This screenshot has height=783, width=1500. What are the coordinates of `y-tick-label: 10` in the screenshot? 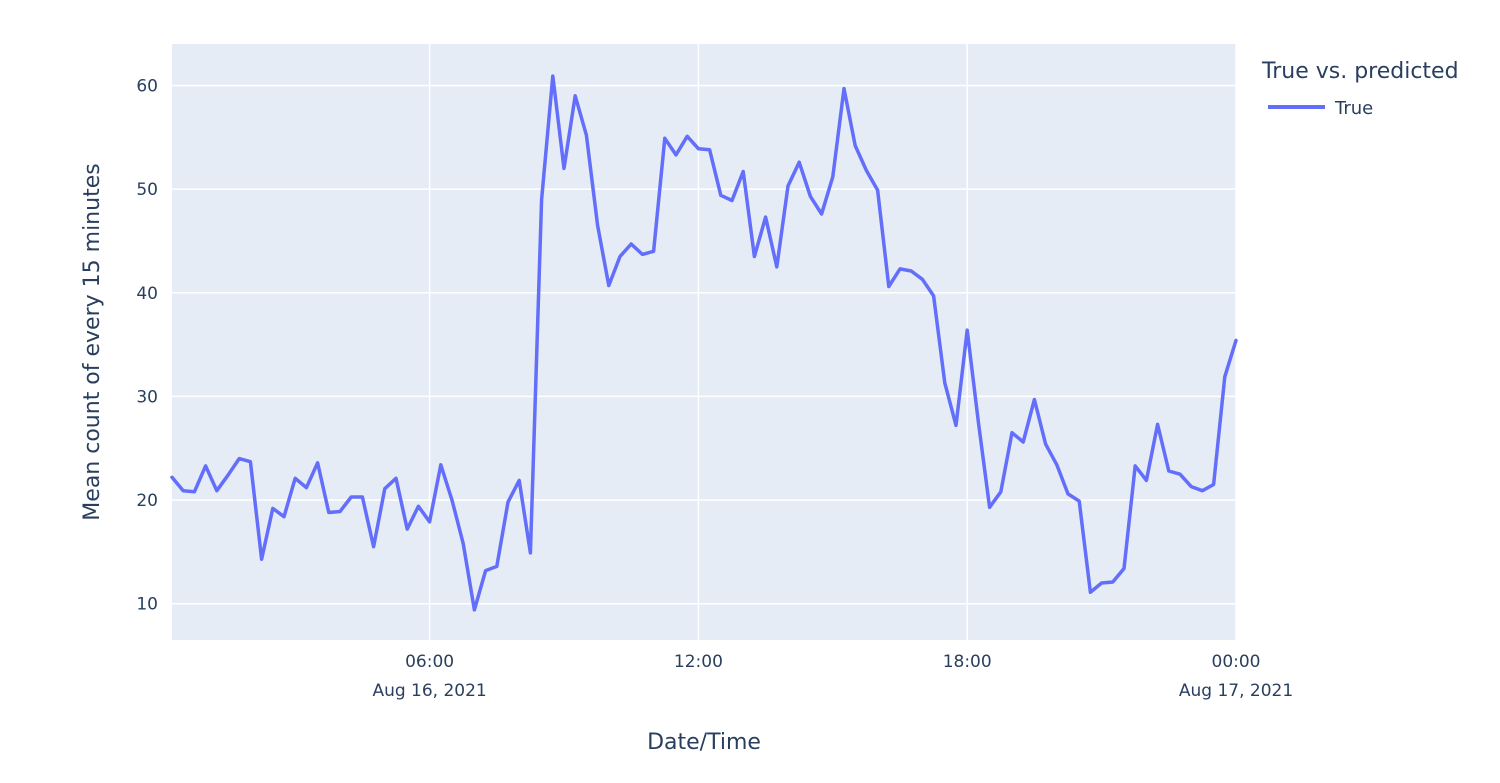 It's located at (147, 605).